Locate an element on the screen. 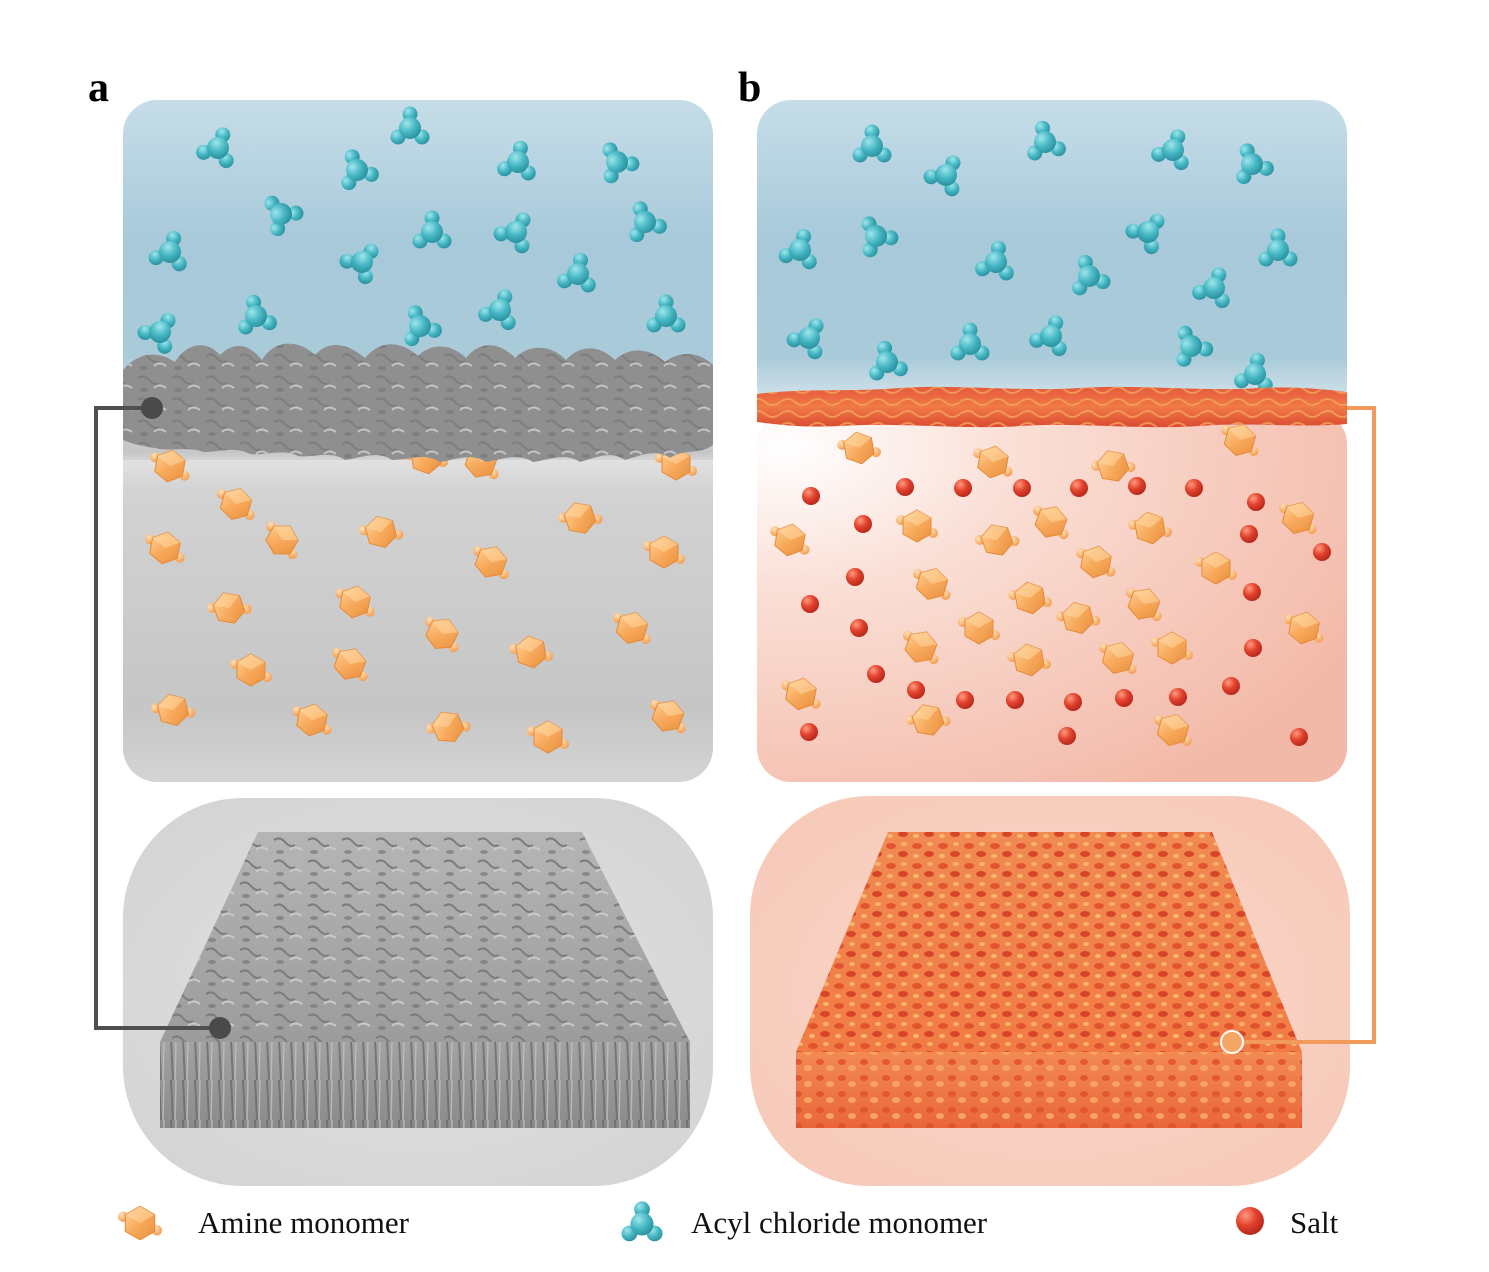 Image resolution: width=1489 pixels, height=1272 pixels. salt-icon is located at coordinates (1250, 1221).